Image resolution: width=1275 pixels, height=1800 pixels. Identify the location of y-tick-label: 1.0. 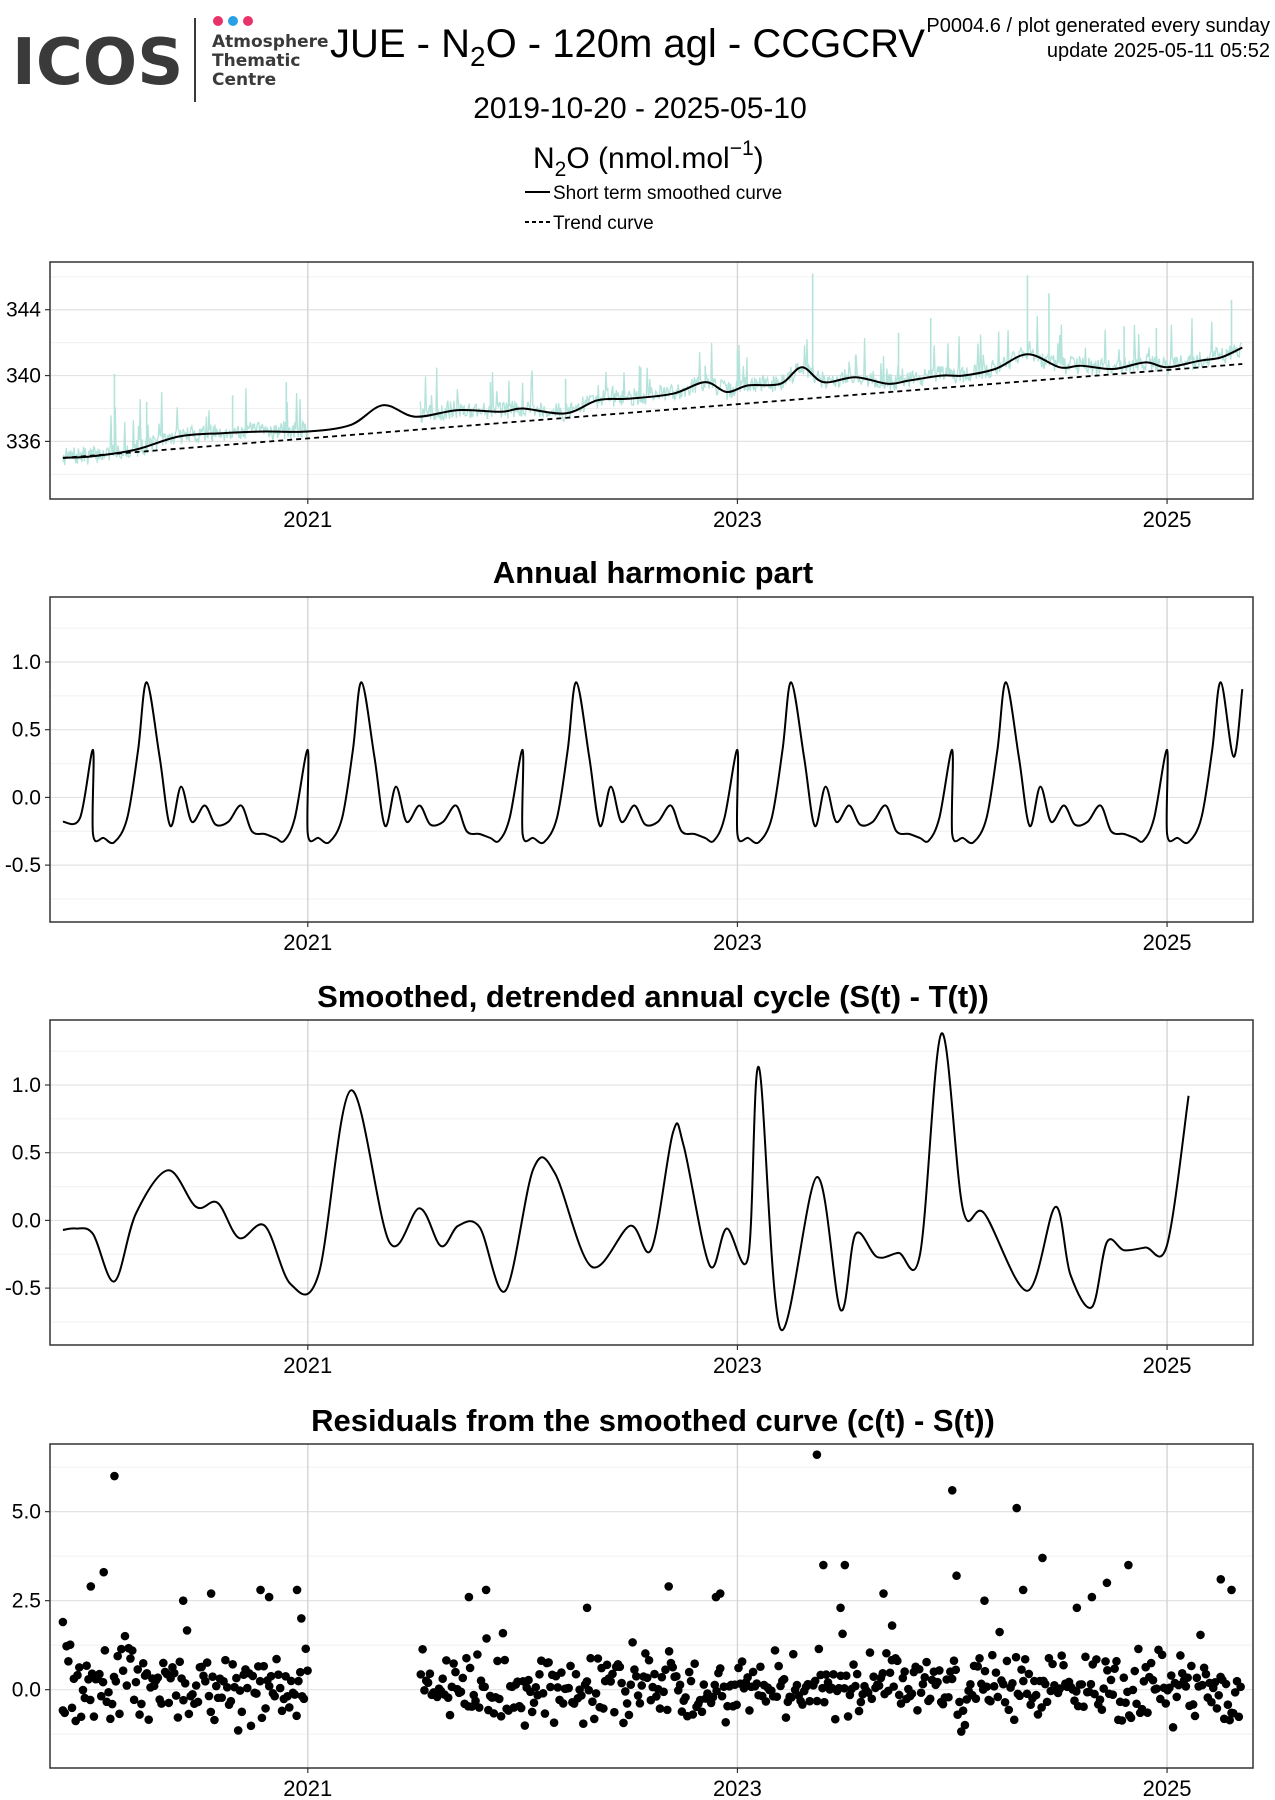
(26, 662).